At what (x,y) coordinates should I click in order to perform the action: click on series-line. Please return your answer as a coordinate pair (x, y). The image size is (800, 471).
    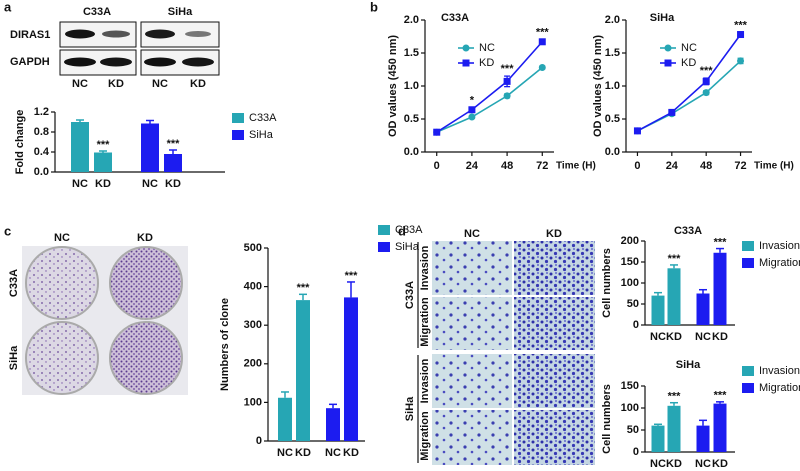
    Looking at the image, I should click on (489, 99).